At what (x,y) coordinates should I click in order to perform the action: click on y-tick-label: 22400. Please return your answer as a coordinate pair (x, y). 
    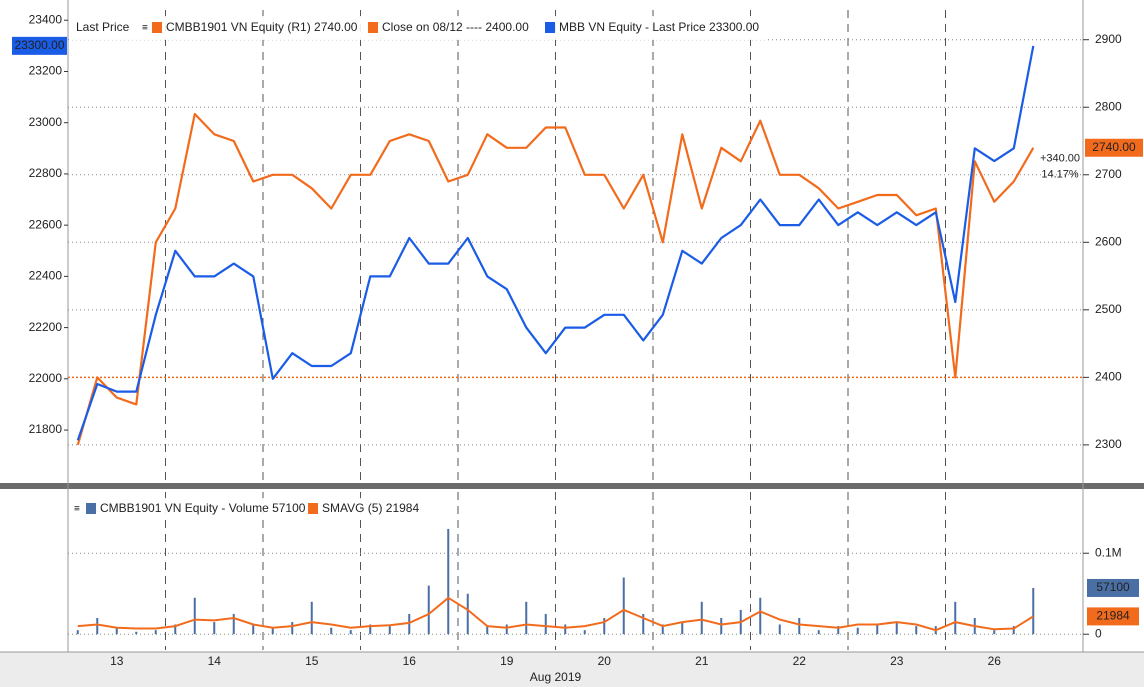
    Looking at the image, I should click on (46, 276).